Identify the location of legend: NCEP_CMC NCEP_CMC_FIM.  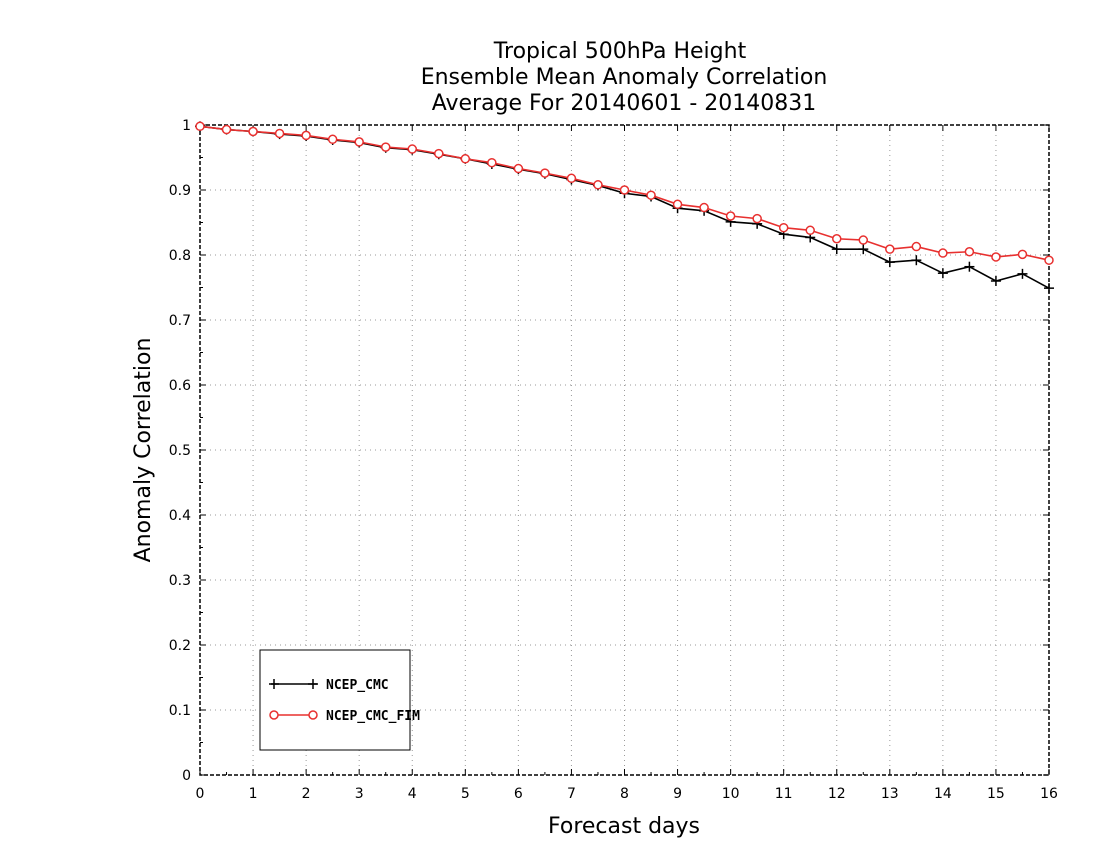
(339, 700).